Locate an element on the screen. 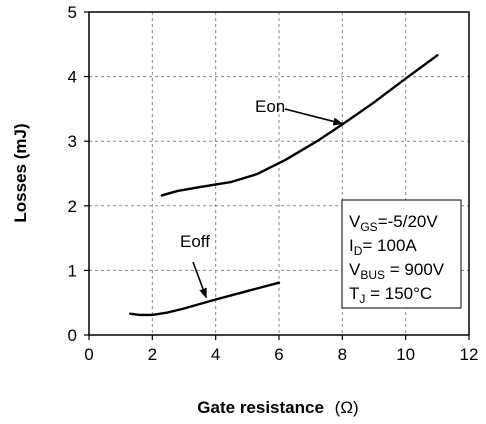  x-tick-label: 12 is located at coordinates (469, 354).